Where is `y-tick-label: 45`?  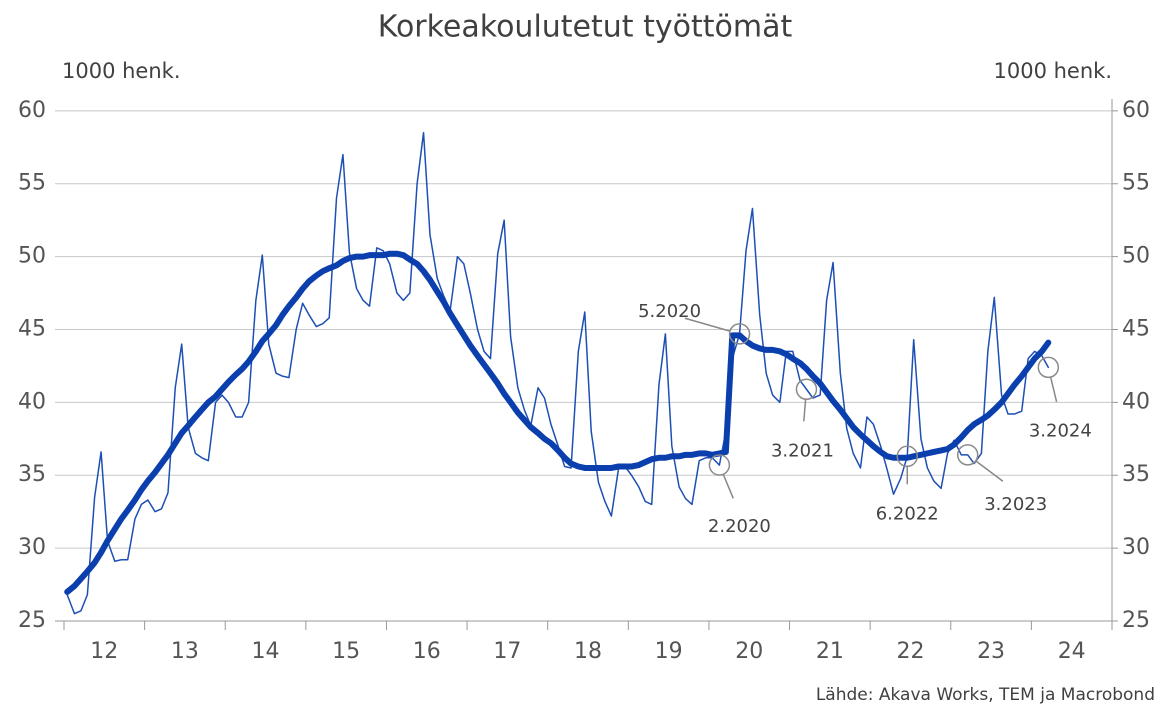 y-tick-label: 45 is located at coordinates (32, 328).